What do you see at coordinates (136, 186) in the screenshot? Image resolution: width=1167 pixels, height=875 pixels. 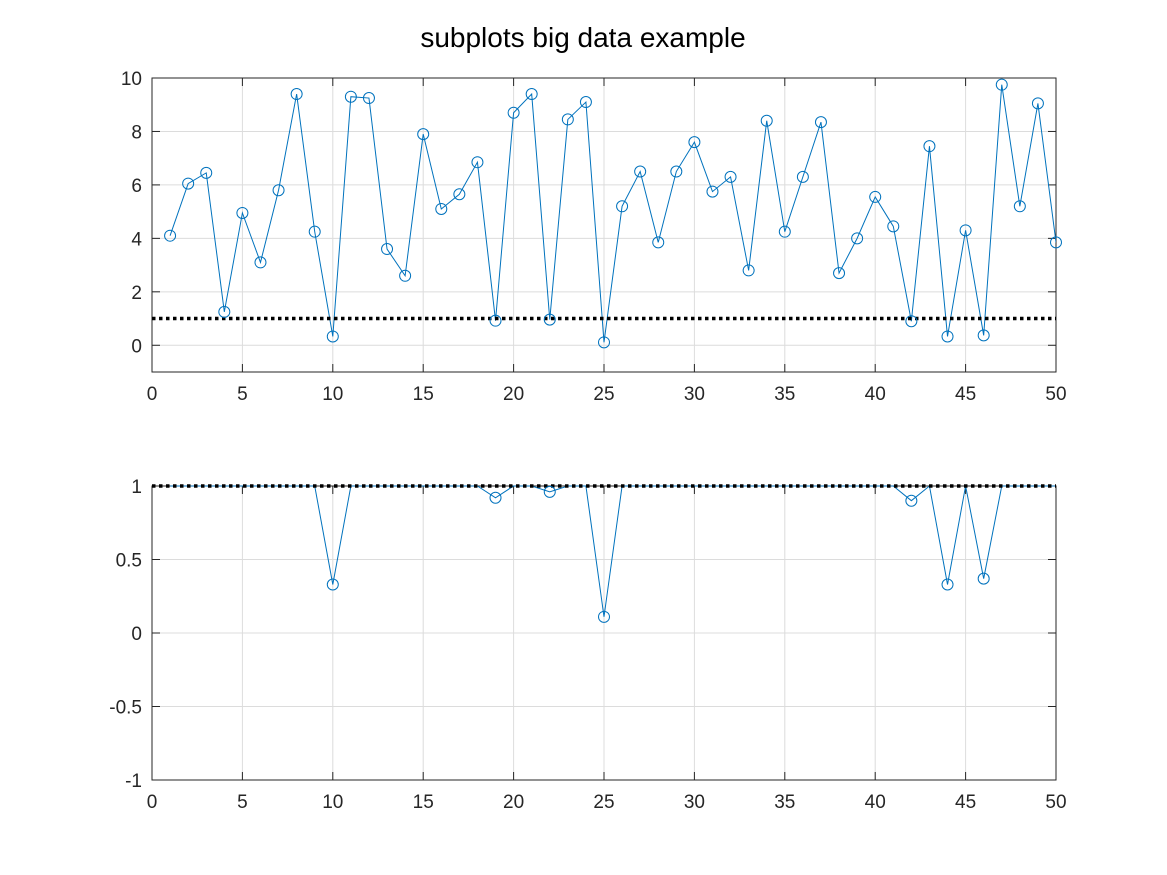 I see `y-tick-label: 6` at bounding box center [136, 186].